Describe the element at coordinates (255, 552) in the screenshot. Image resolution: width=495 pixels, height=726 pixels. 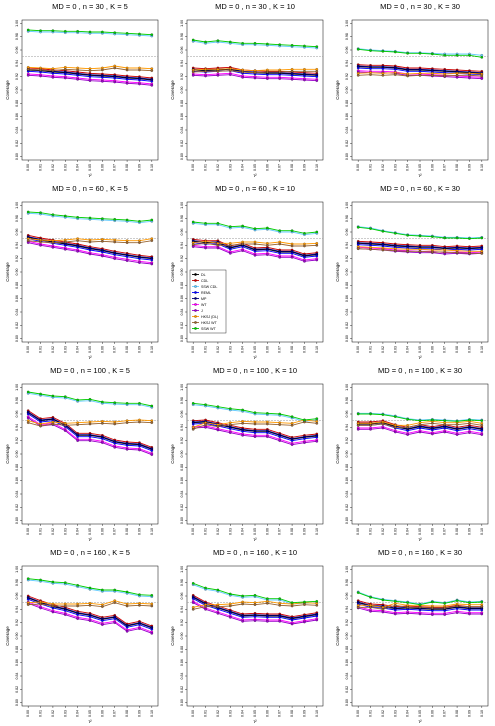
I see `panel-title: MD = 0 , n = 160 , K = 10` at that location.